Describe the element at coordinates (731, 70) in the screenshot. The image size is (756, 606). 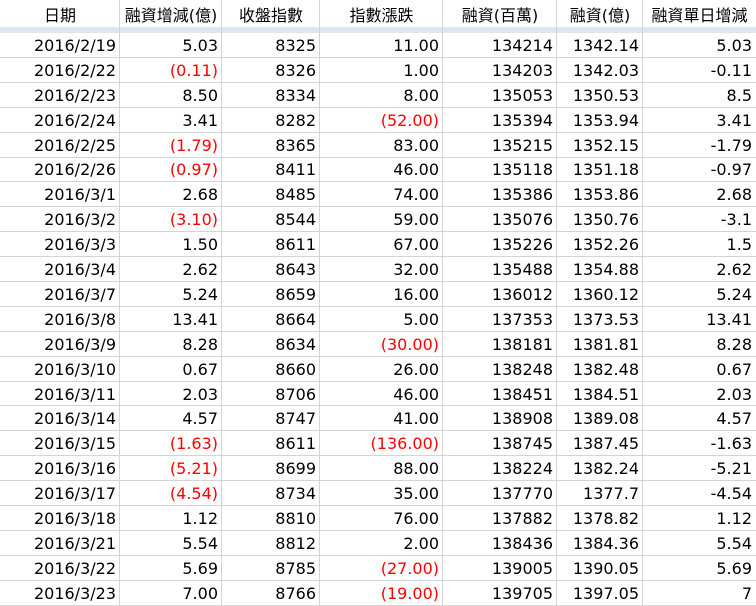
I see `table-cell: -0.11` at that location.